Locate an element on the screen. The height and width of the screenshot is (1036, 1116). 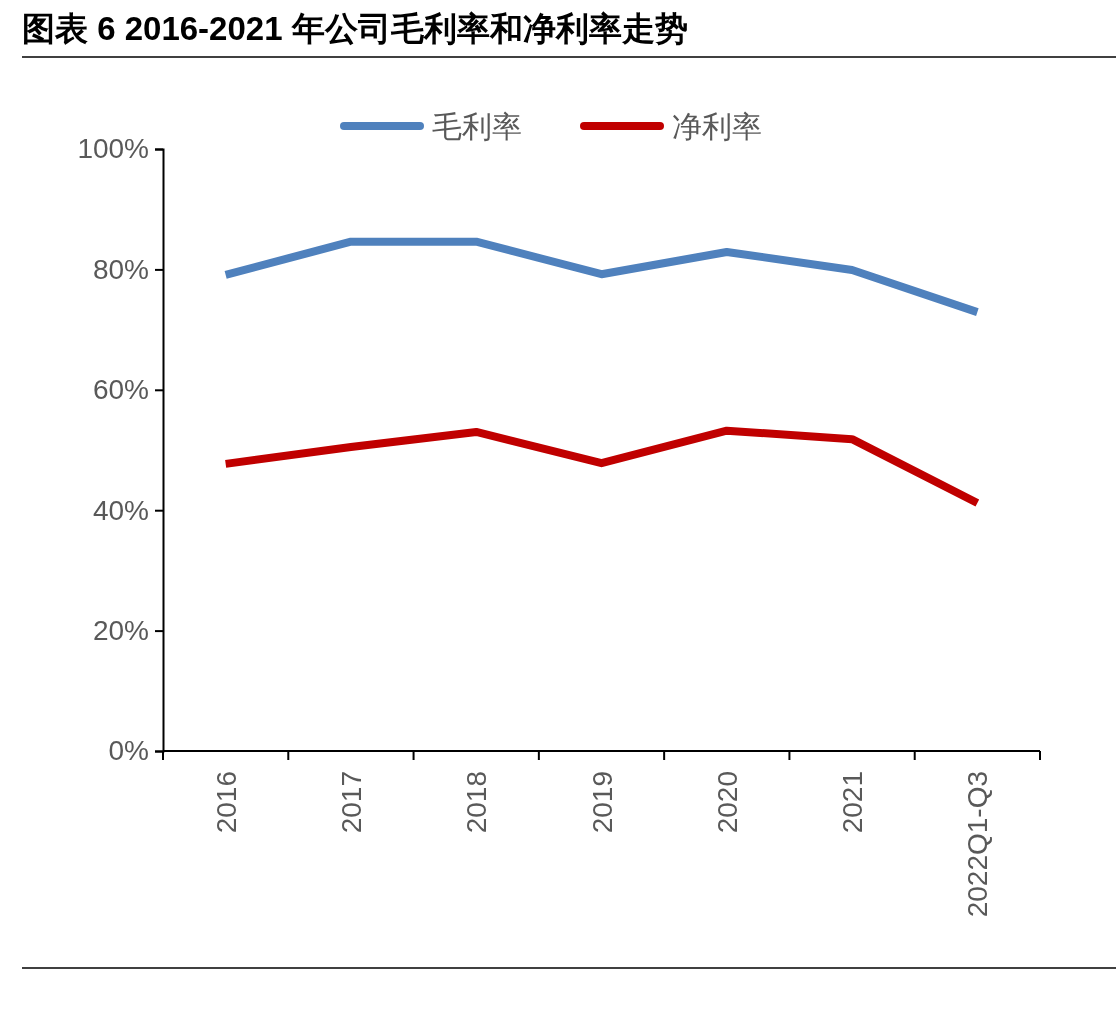
chart-title: 图表 6 2016-2021 年公司毛利率和净利率走势 is located at coordinates (355, 28).